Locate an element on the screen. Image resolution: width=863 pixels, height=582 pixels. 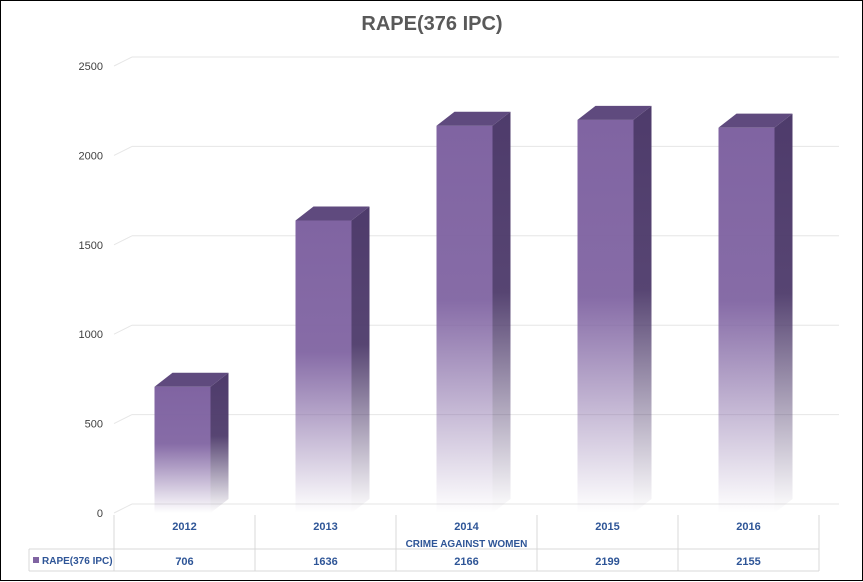
table-value: 2155 is located at coordinates (748, 562).